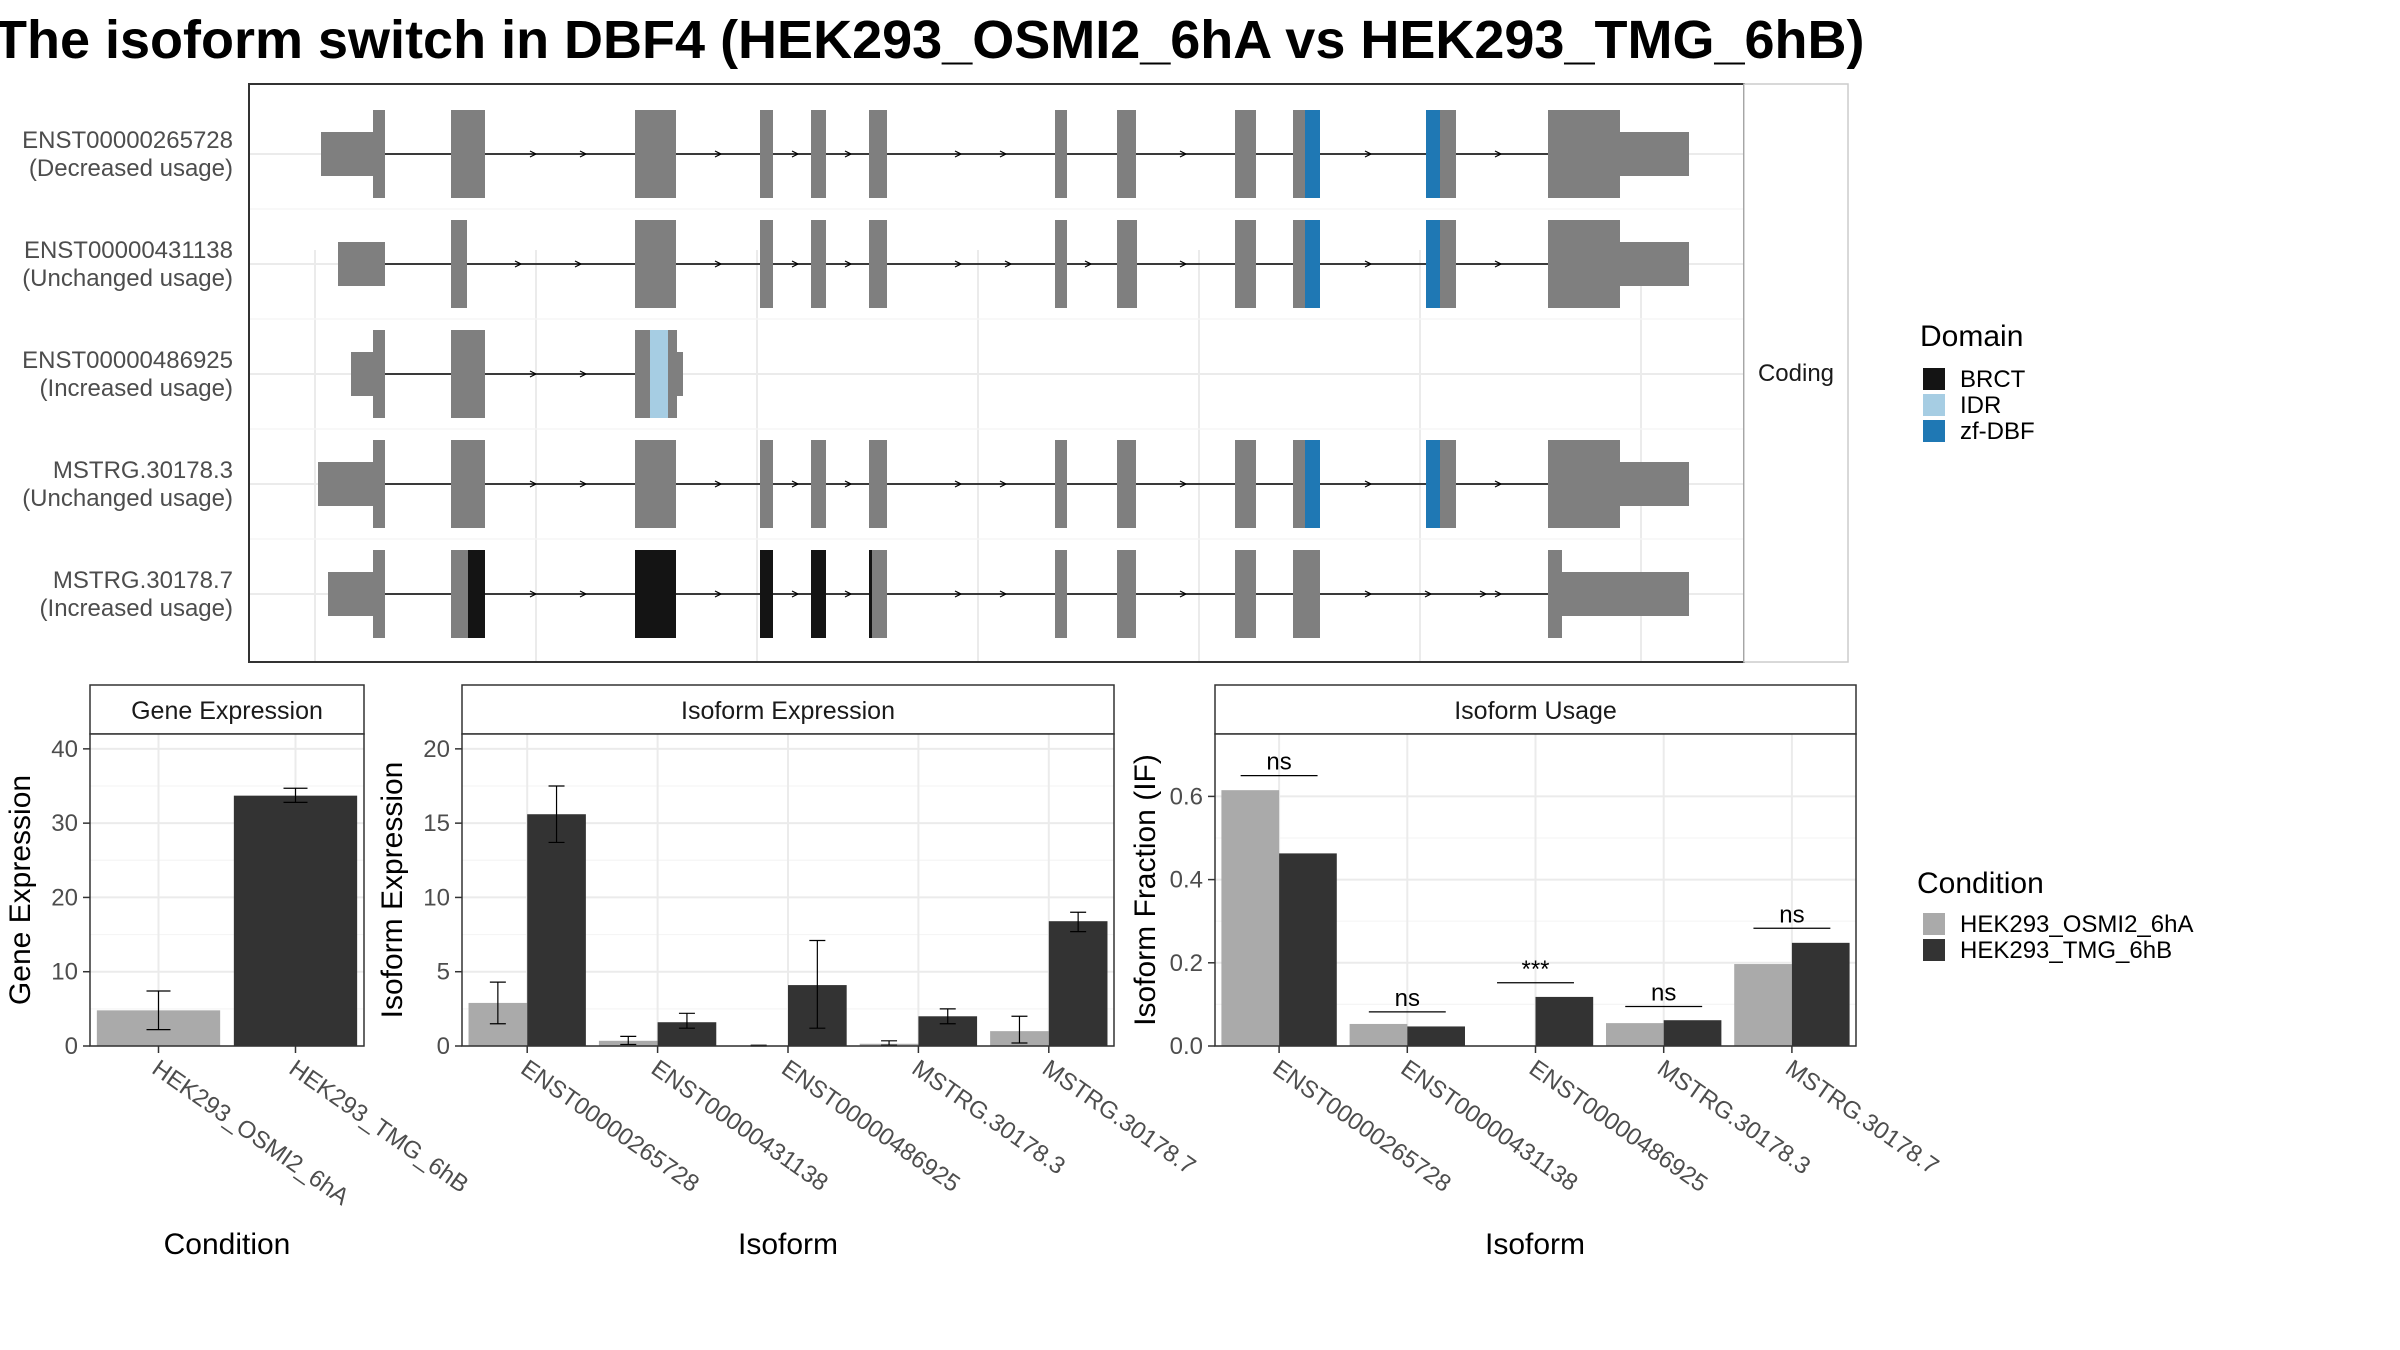 The height and width of the screenshot is (1350, 2400). What do you see at coordinates (788, 1244) in the screenshot?
I see `x-axis-title: Isoform` at bounding box center [788, 1244].